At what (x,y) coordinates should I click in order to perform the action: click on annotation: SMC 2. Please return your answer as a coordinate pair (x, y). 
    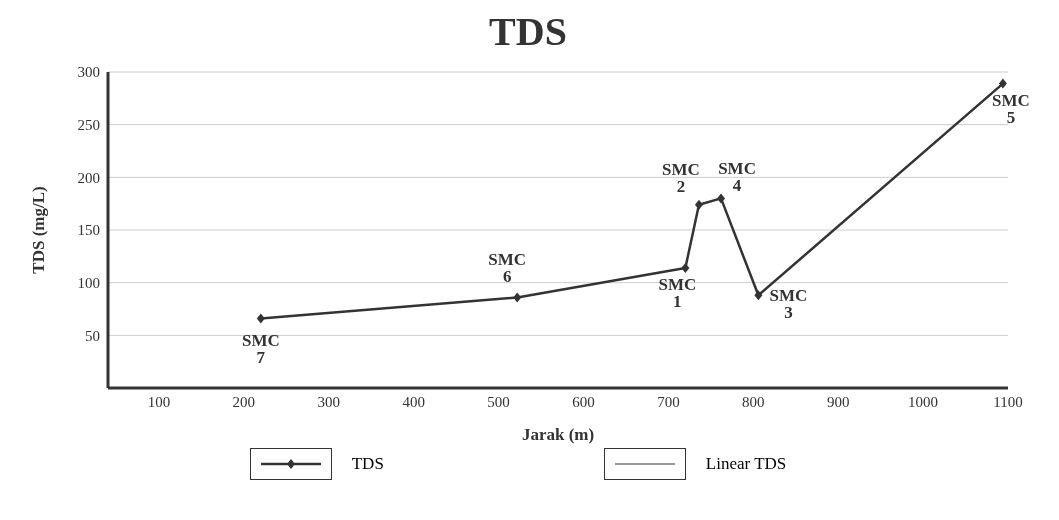
    Looking at the image, I should click on (681, 177).